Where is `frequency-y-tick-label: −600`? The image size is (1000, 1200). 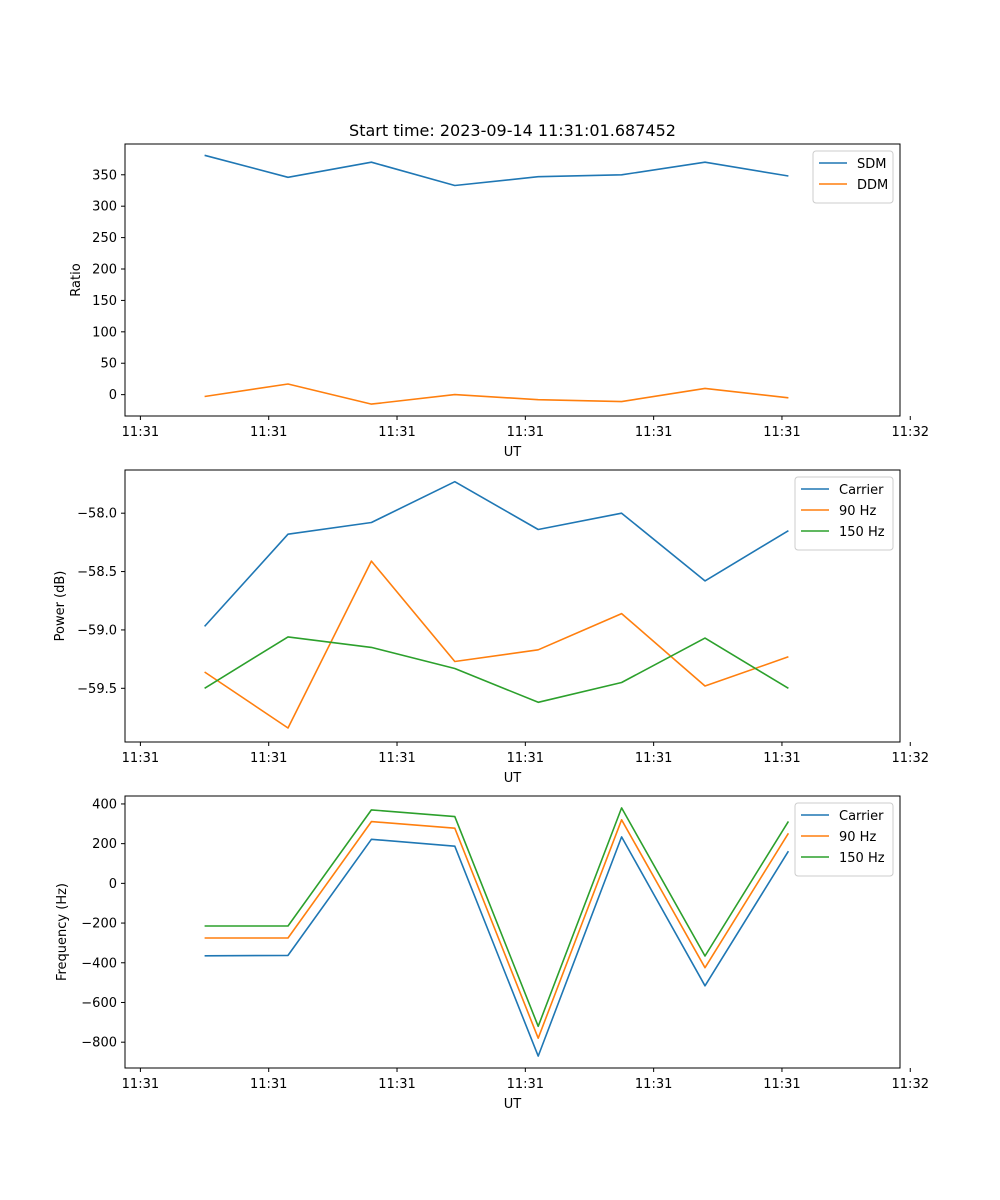 frequency-y-tick-label: −600 is located at coordinates (99, 1003).